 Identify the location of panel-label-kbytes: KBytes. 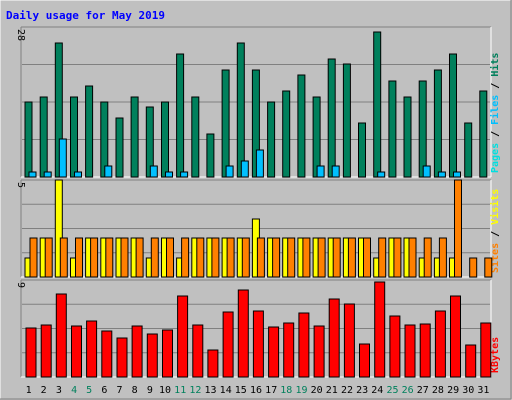
(495, 355).